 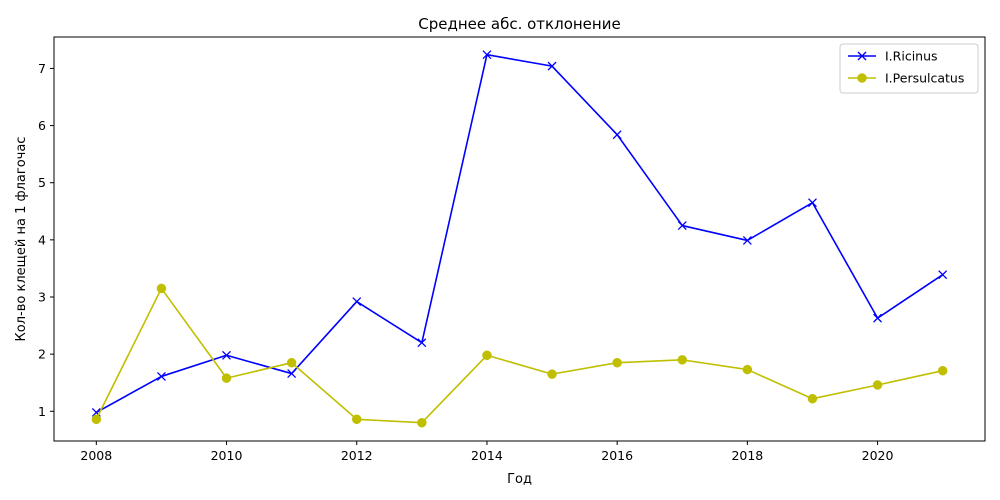 I want to click on x-tick-label: 2018, so click(x=747, y=455).